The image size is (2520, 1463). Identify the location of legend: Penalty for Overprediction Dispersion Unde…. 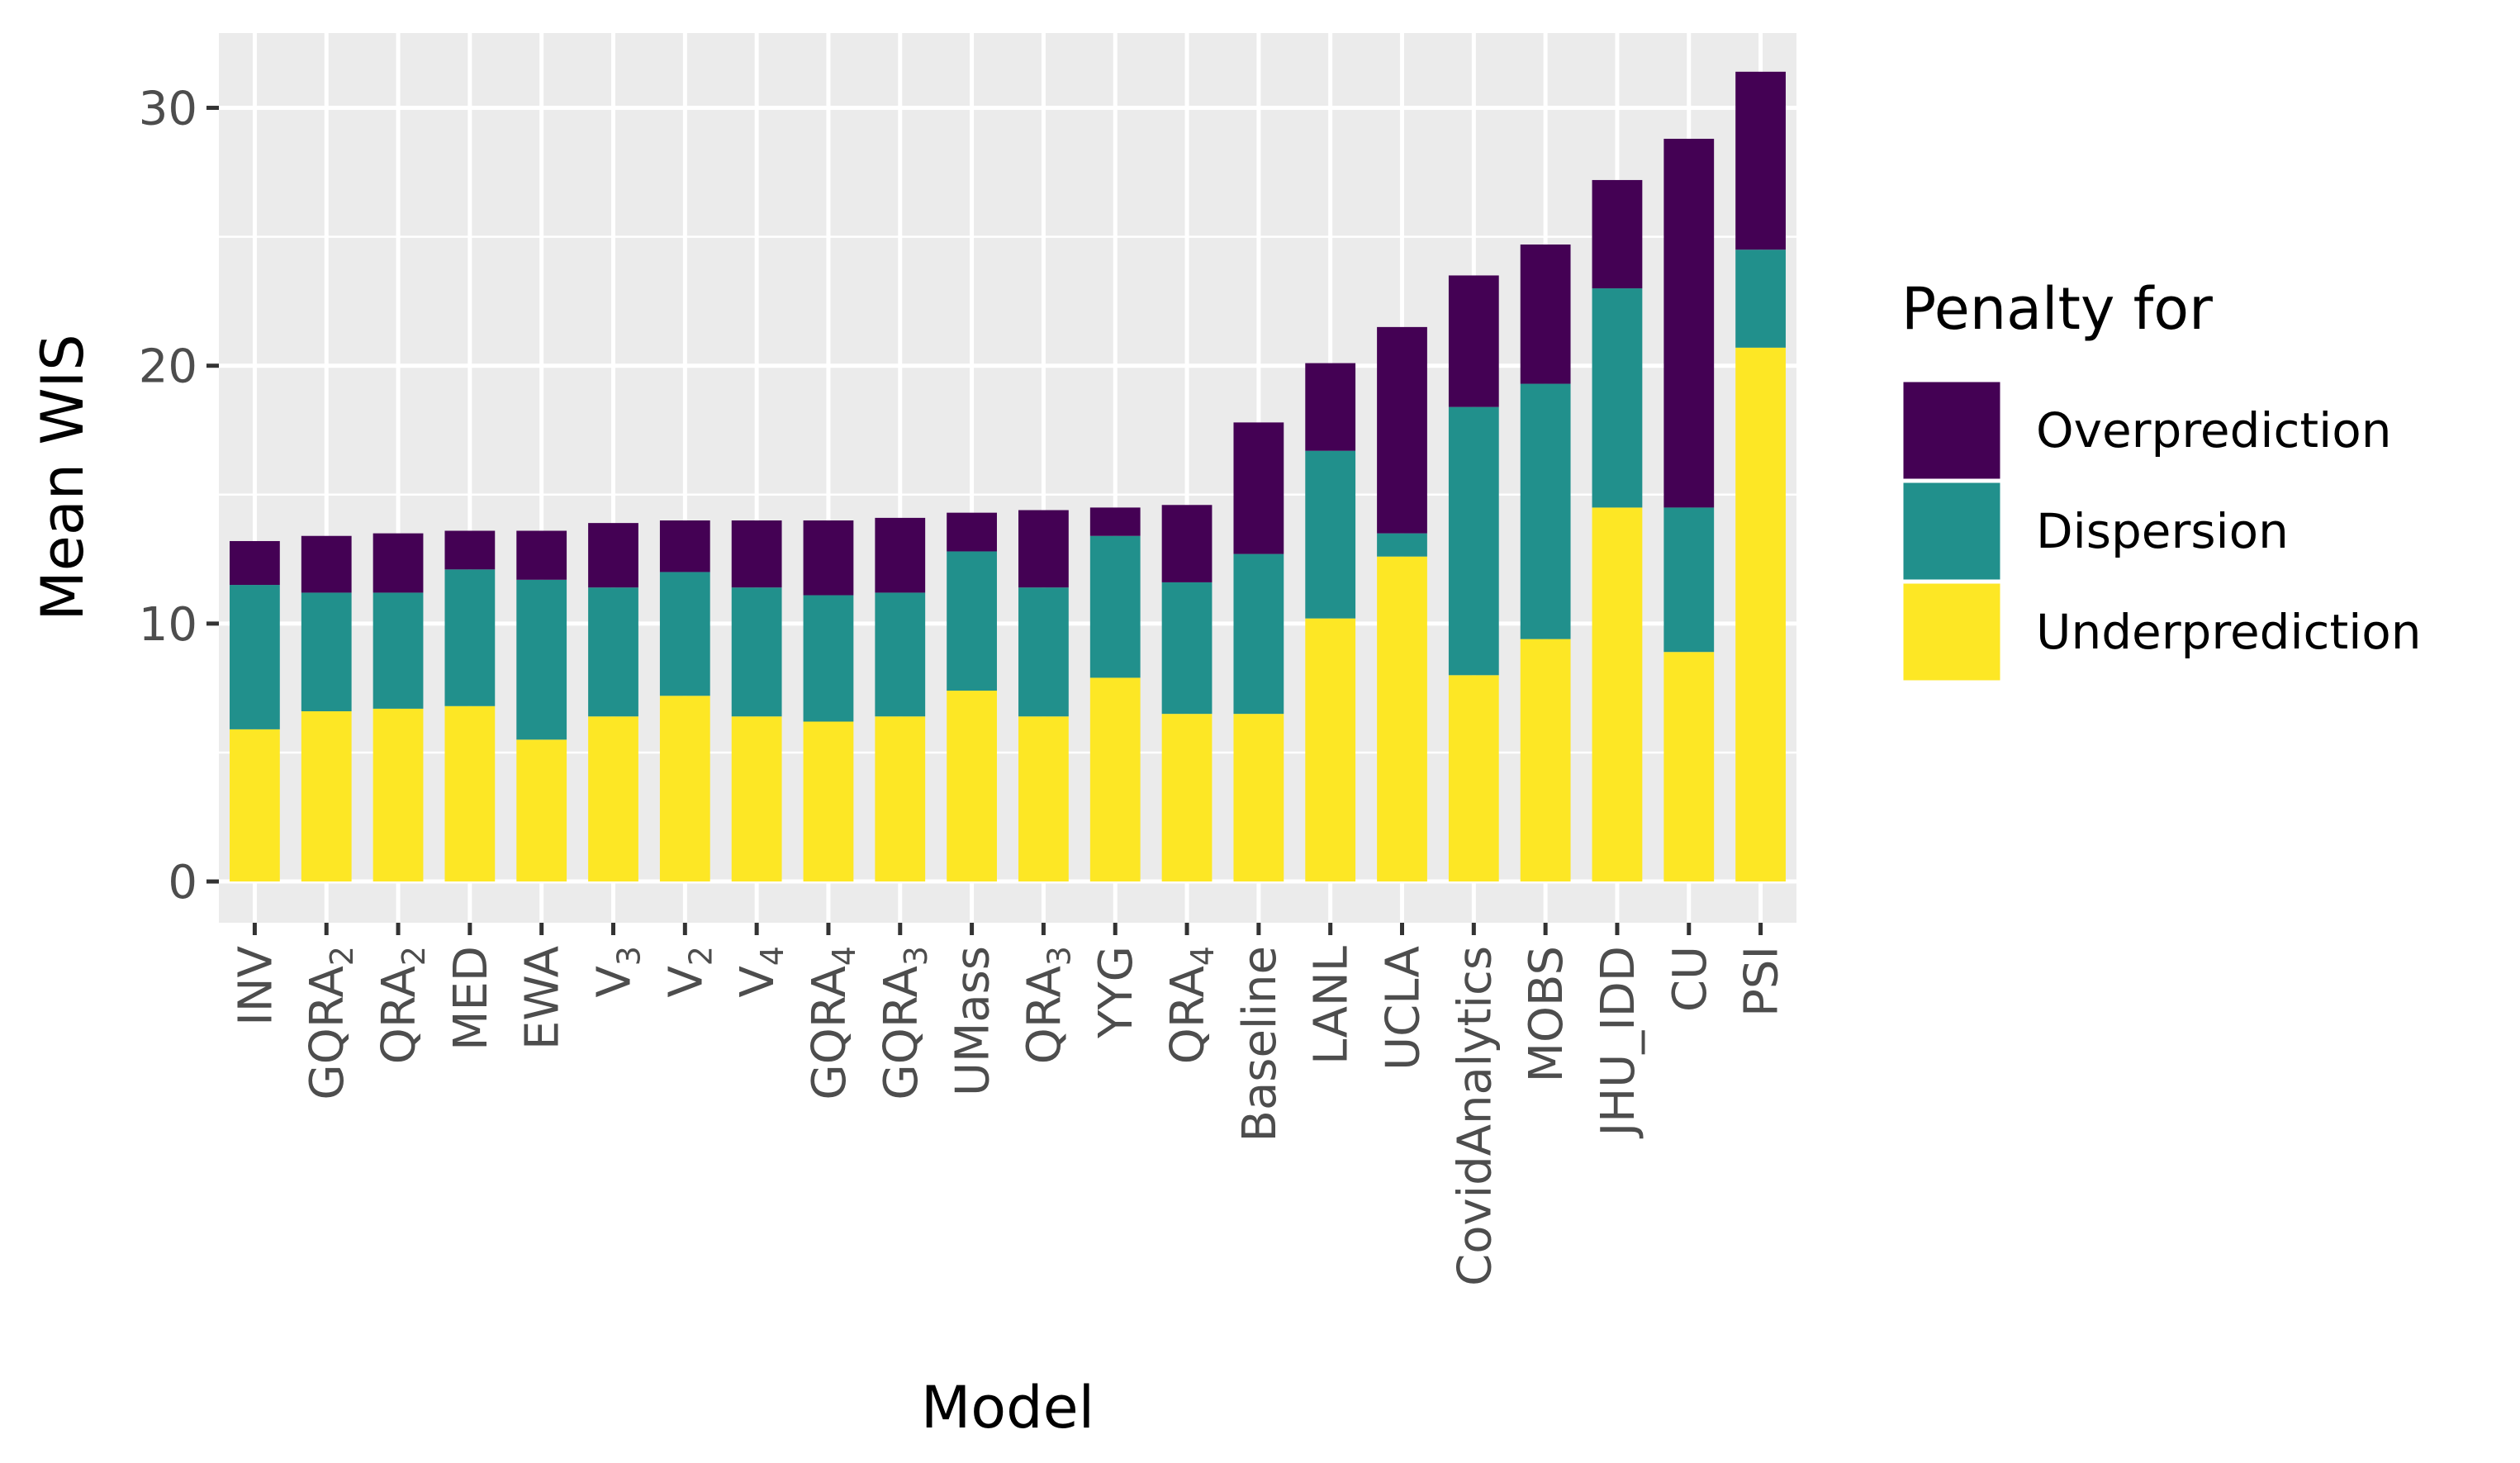
(2160, 480).